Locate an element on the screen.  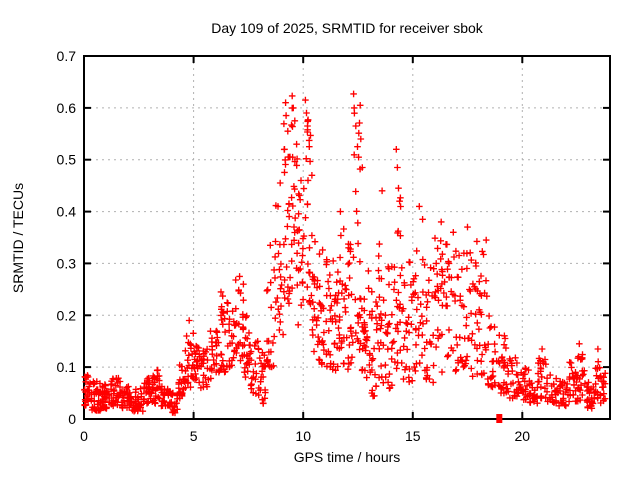
y-tick-label: 0.1 is located at coordinates (67, 367).